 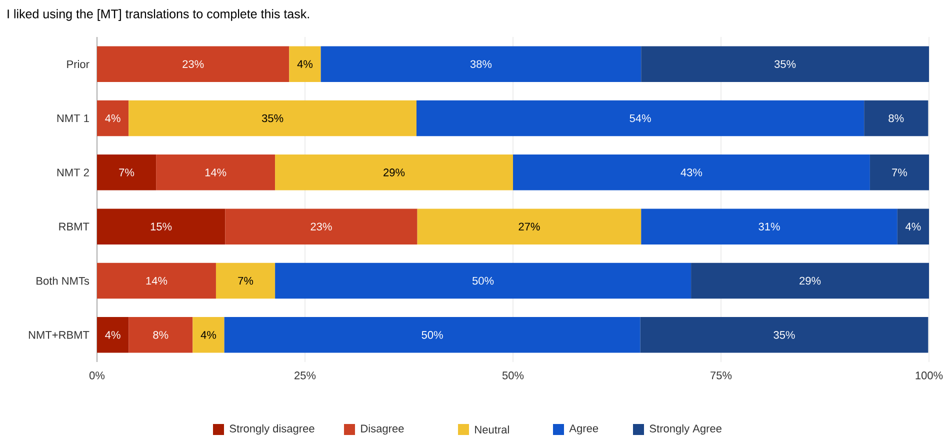 I want to click on data-label: 31%, so click(x=769, y=226).